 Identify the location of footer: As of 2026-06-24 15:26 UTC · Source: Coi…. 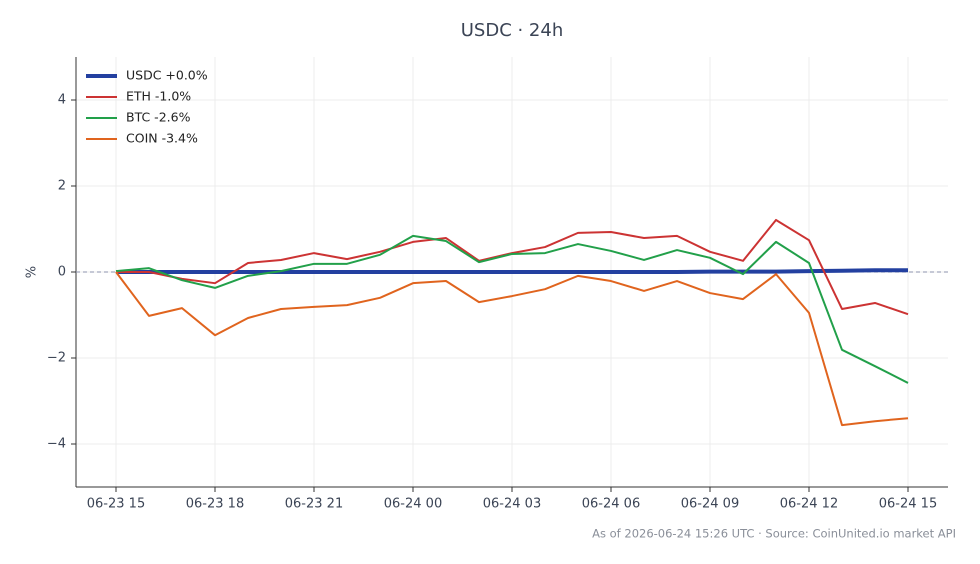
(774, 534).